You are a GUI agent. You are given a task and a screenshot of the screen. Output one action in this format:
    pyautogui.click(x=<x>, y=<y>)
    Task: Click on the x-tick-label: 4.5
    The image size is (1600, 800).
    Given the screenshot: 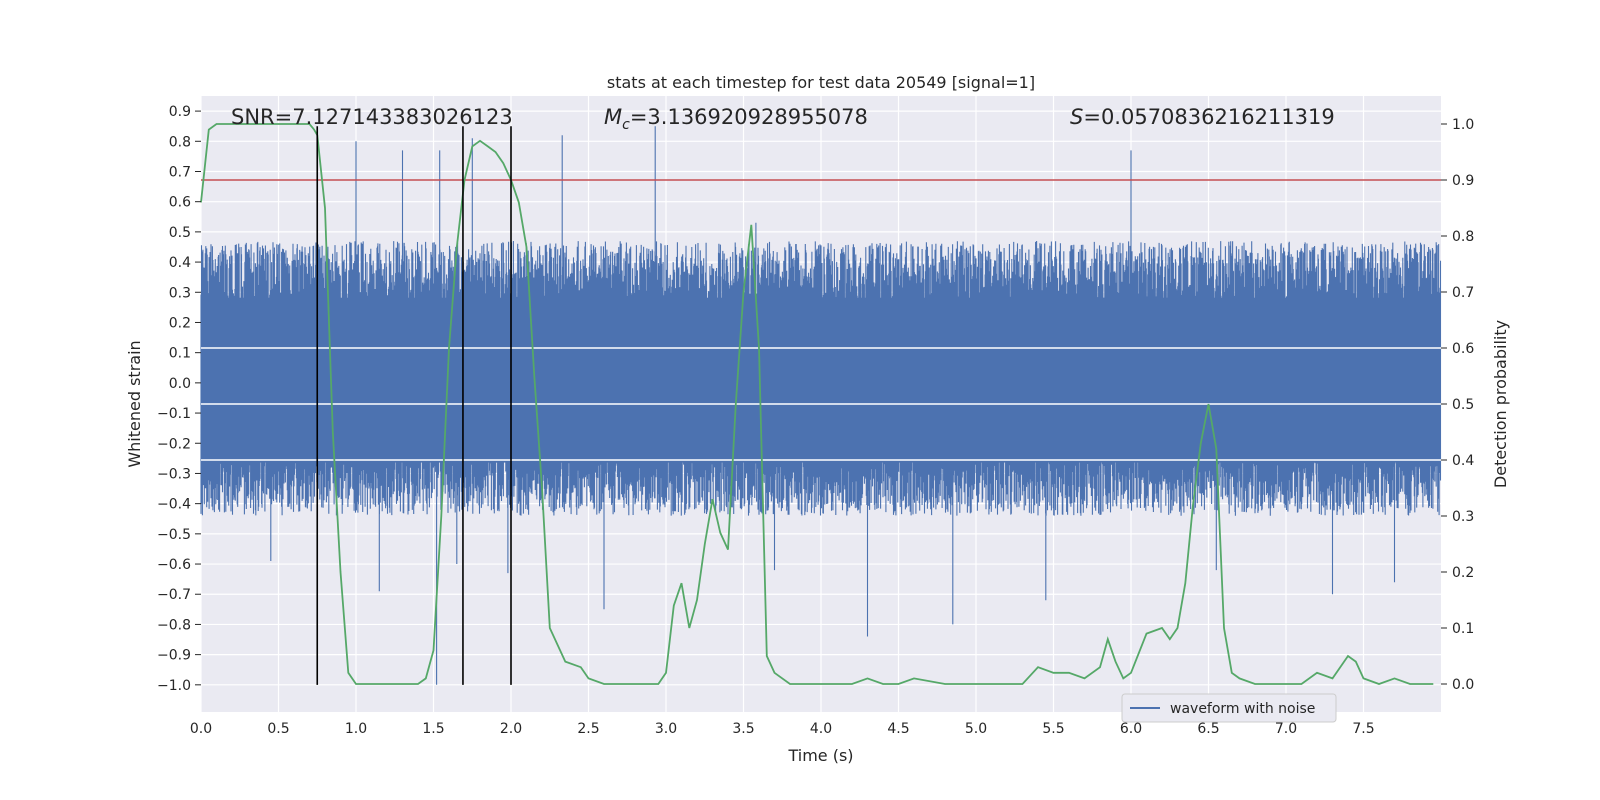 What is the action you would take?
    pyautogui.click(x=898, y=729)
    